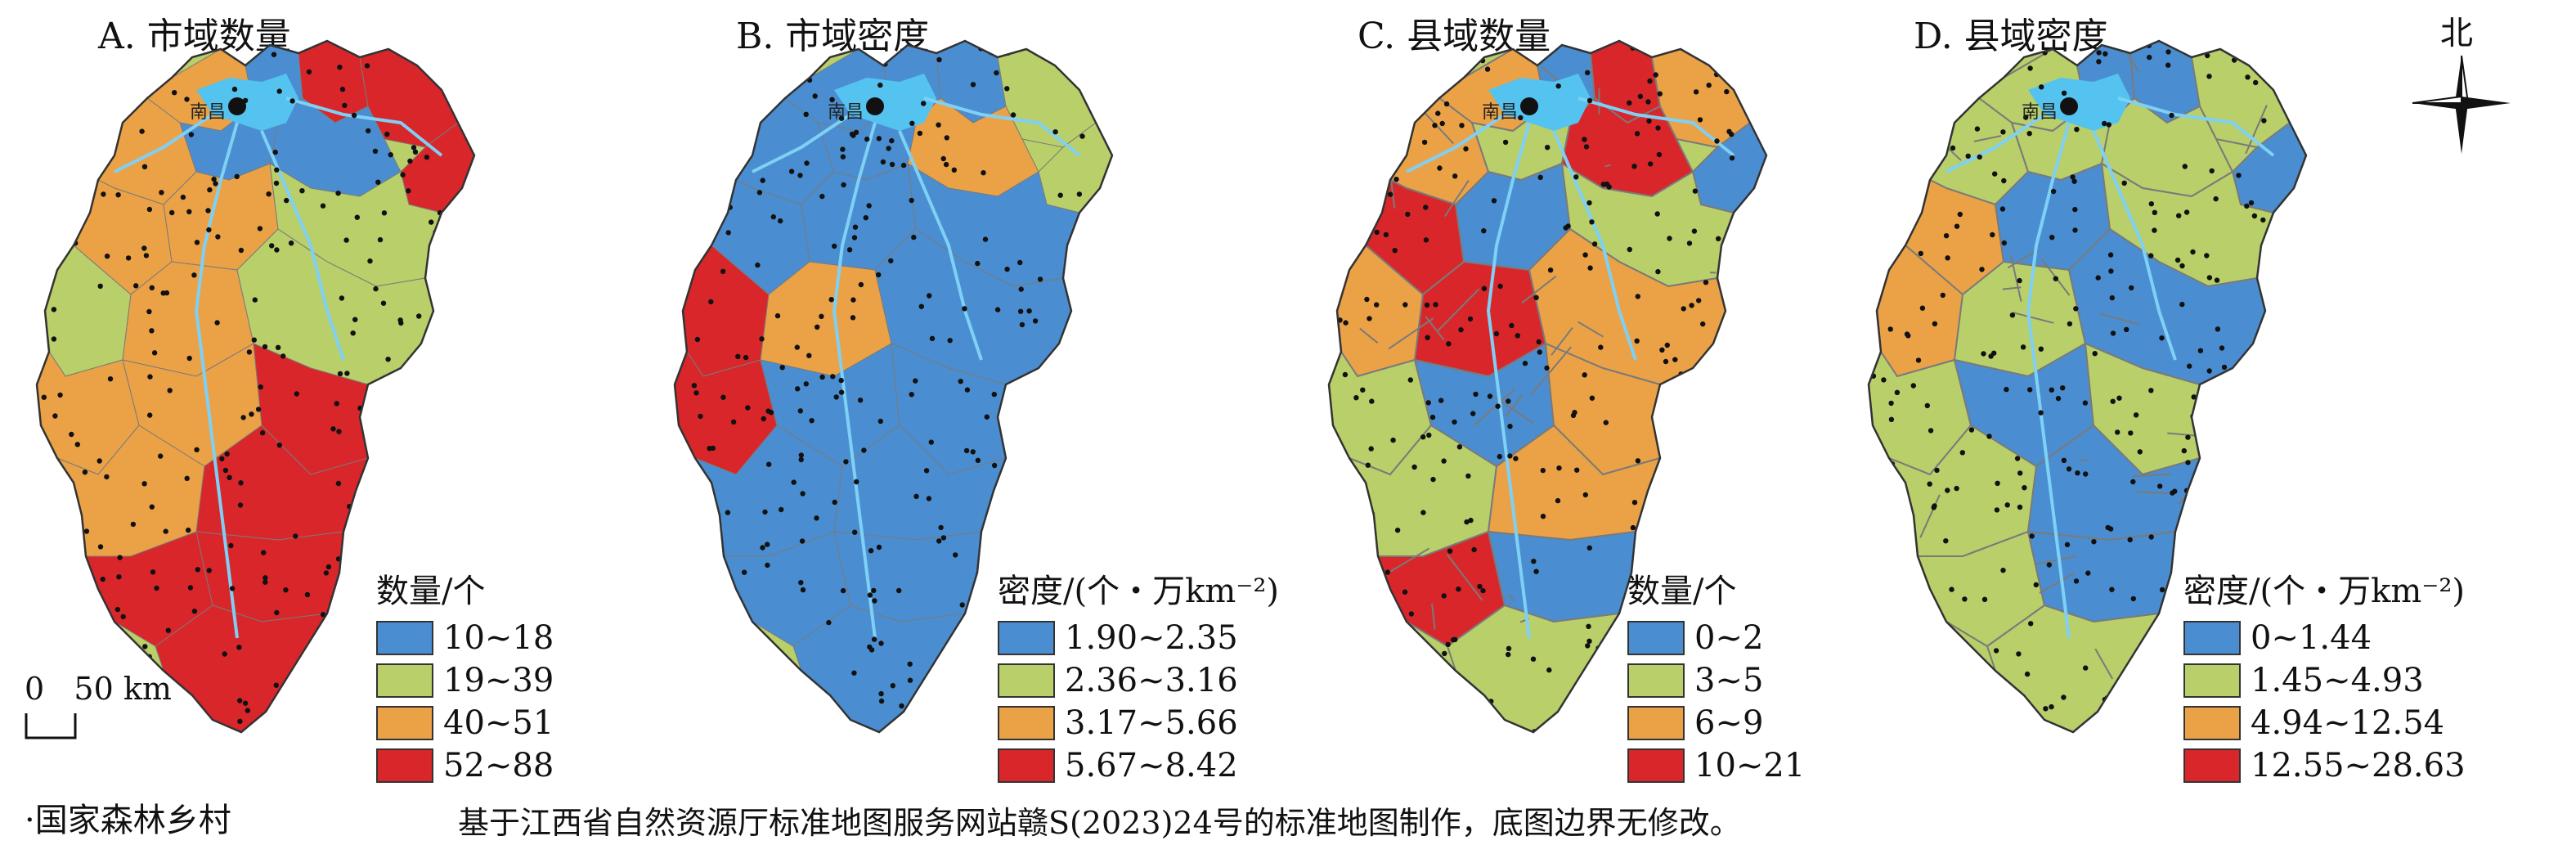 Image resolution: width=2576 pixels, height=854 pixels. What do you see at coordinates (2461, 88) in the screenshot?
I see `north-arrow: 北` at bounding box center [2461, 88].